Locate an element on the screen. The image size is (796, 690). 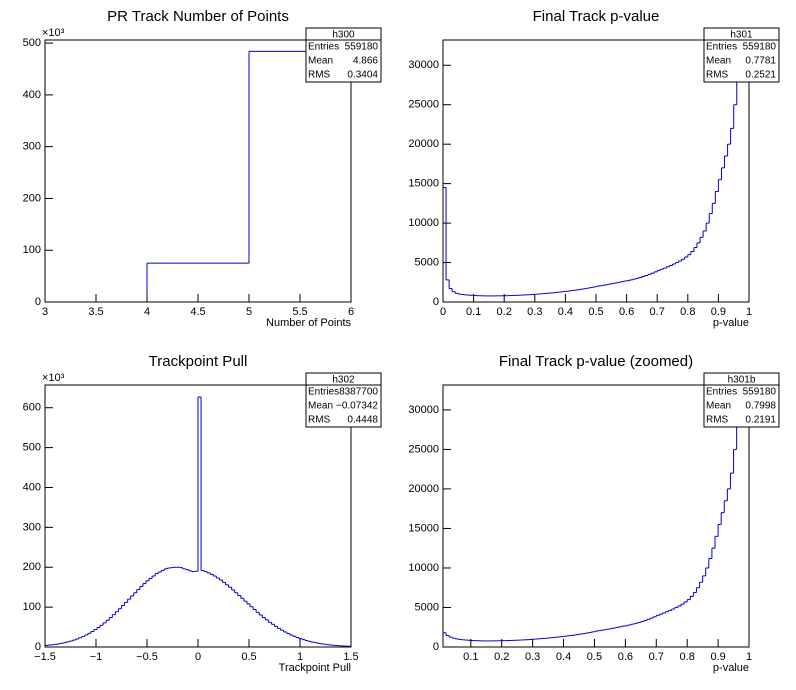
x-tick-label: −0.5 is located at coordinates (147, 657).